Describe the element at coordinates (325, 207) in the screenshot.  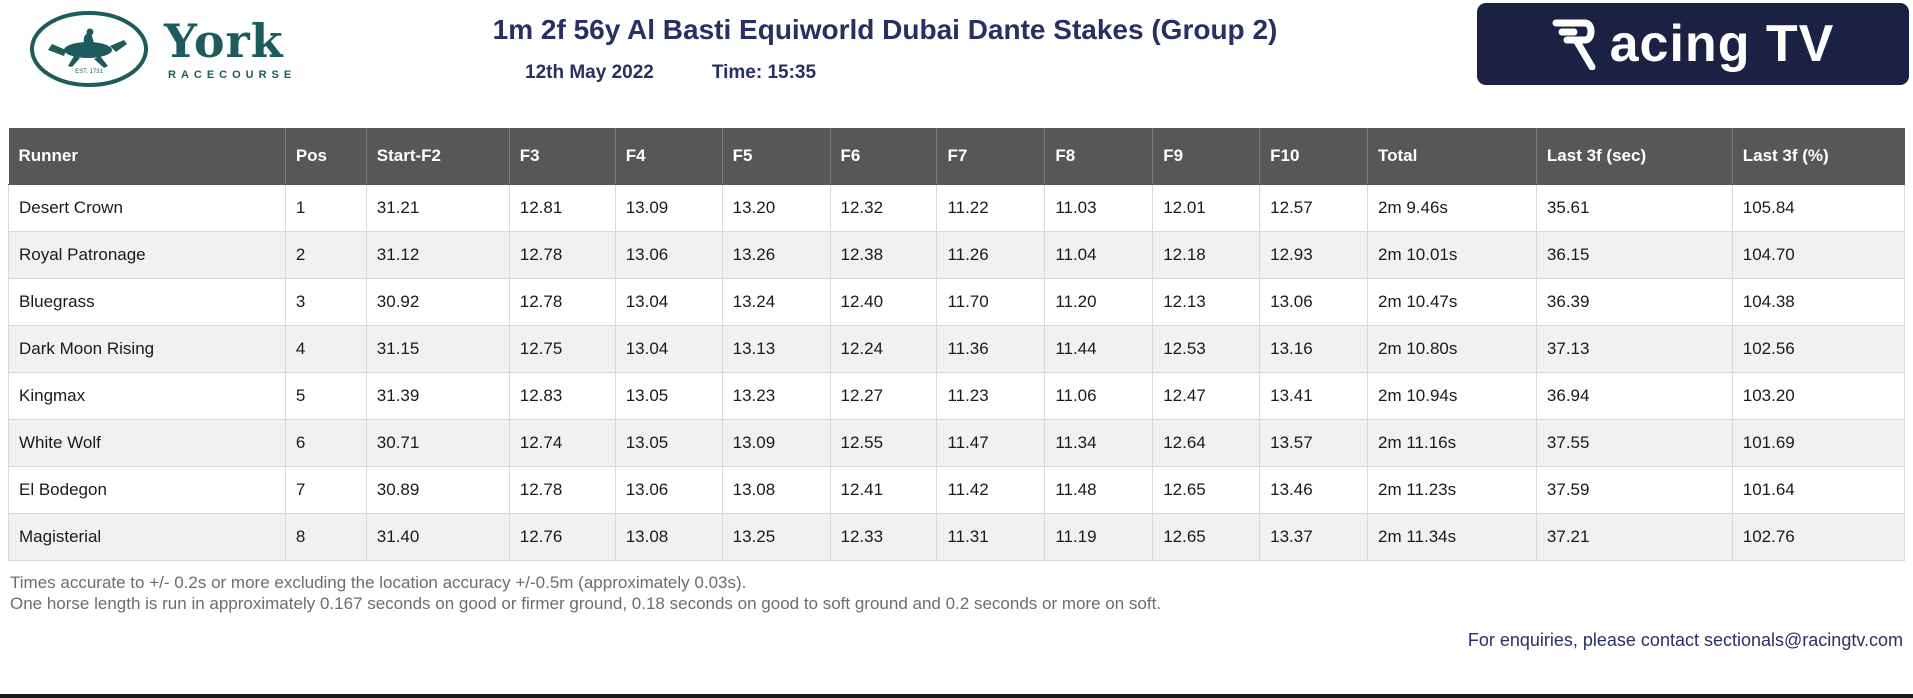
I see `value-cell: 1` at that location.